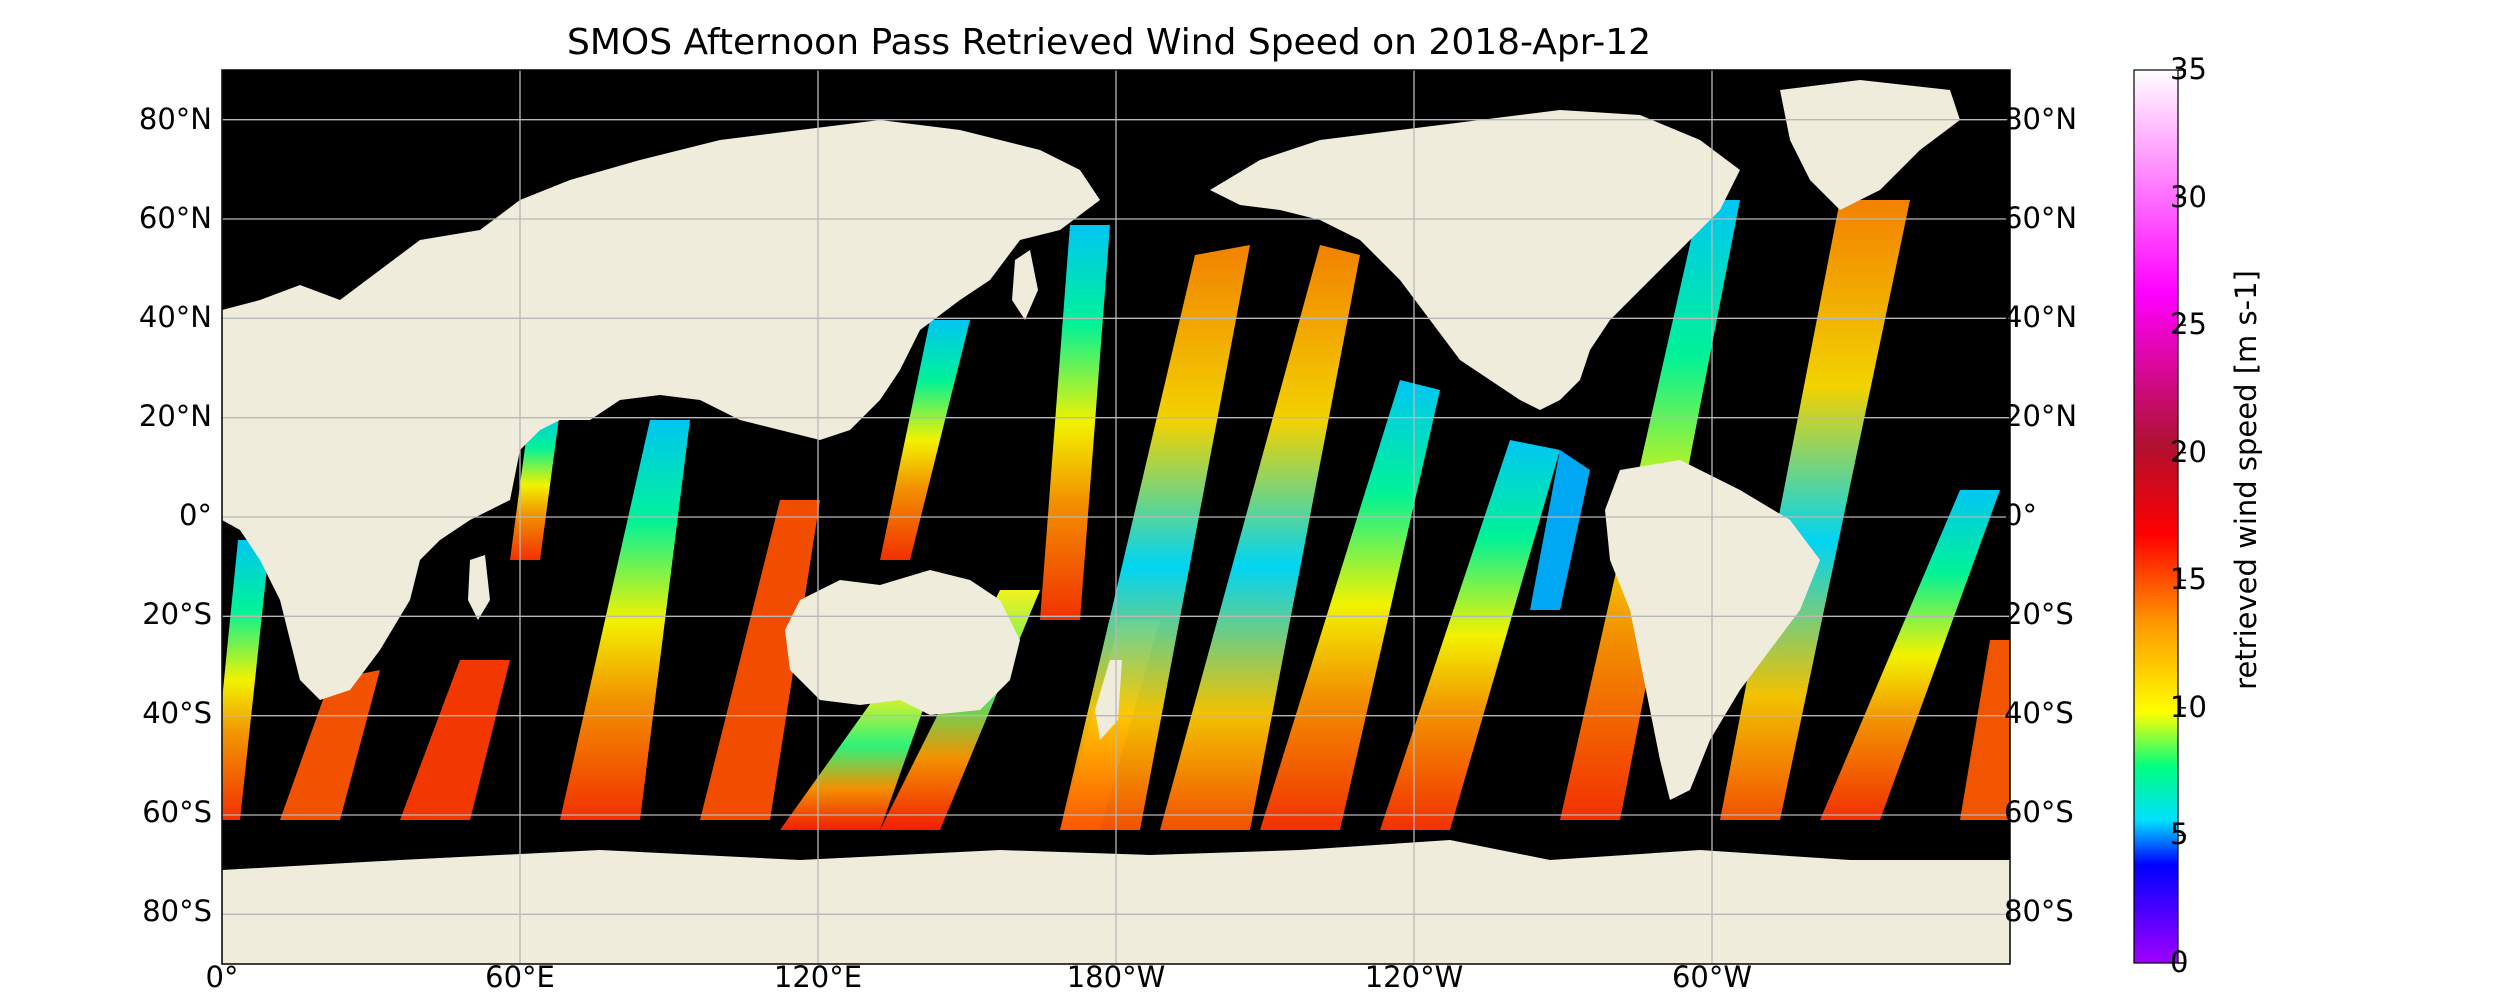  What do you see at coordinates (1870, 145) in the screenshot?
I see `land-greenland` at bounding box center [1870, 145].